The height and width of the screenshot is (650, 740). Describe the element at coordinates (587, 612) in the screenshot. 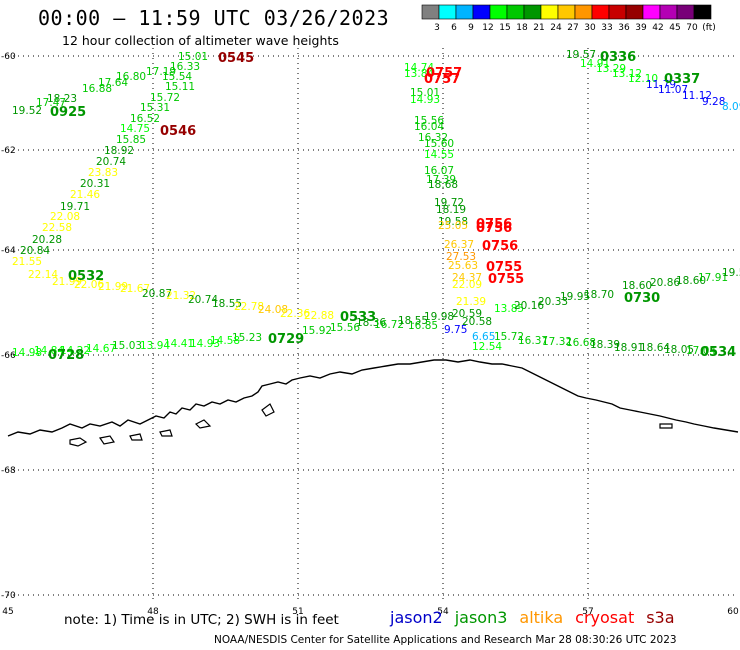

I see `lon-tick-label: 57` at that location.